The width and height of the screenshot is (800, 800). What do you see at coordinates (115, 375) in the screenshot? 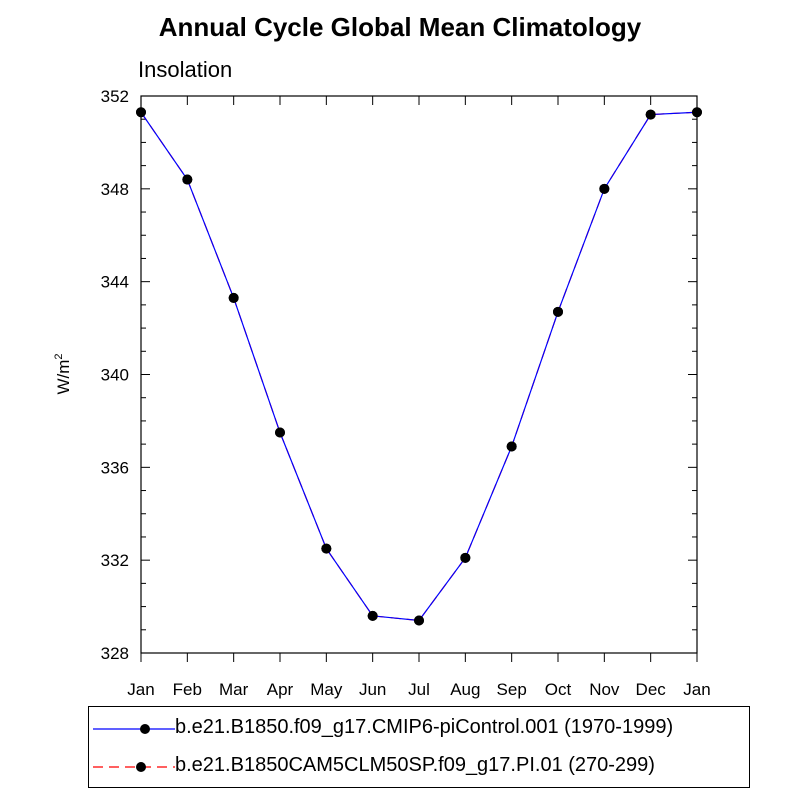
I see `y-tick-label: 340` at bounding box center [115, 375].